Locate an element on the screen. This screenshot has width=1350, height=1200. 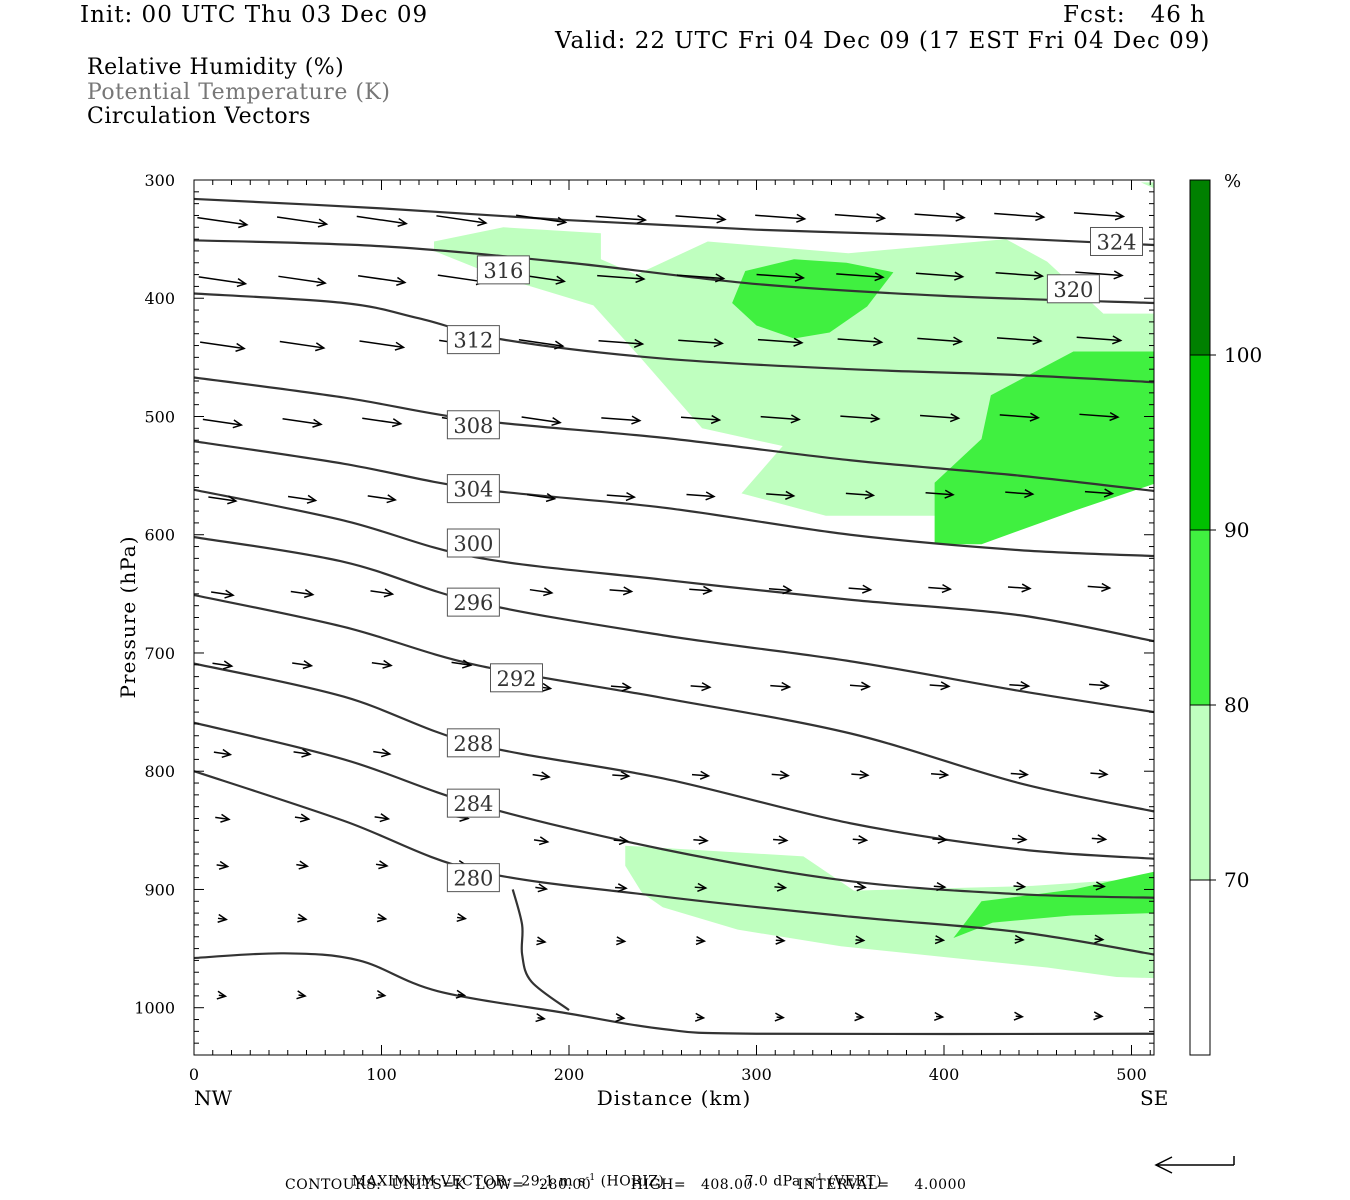
contour-label-284: 284 is located at coordinates (473, 803).